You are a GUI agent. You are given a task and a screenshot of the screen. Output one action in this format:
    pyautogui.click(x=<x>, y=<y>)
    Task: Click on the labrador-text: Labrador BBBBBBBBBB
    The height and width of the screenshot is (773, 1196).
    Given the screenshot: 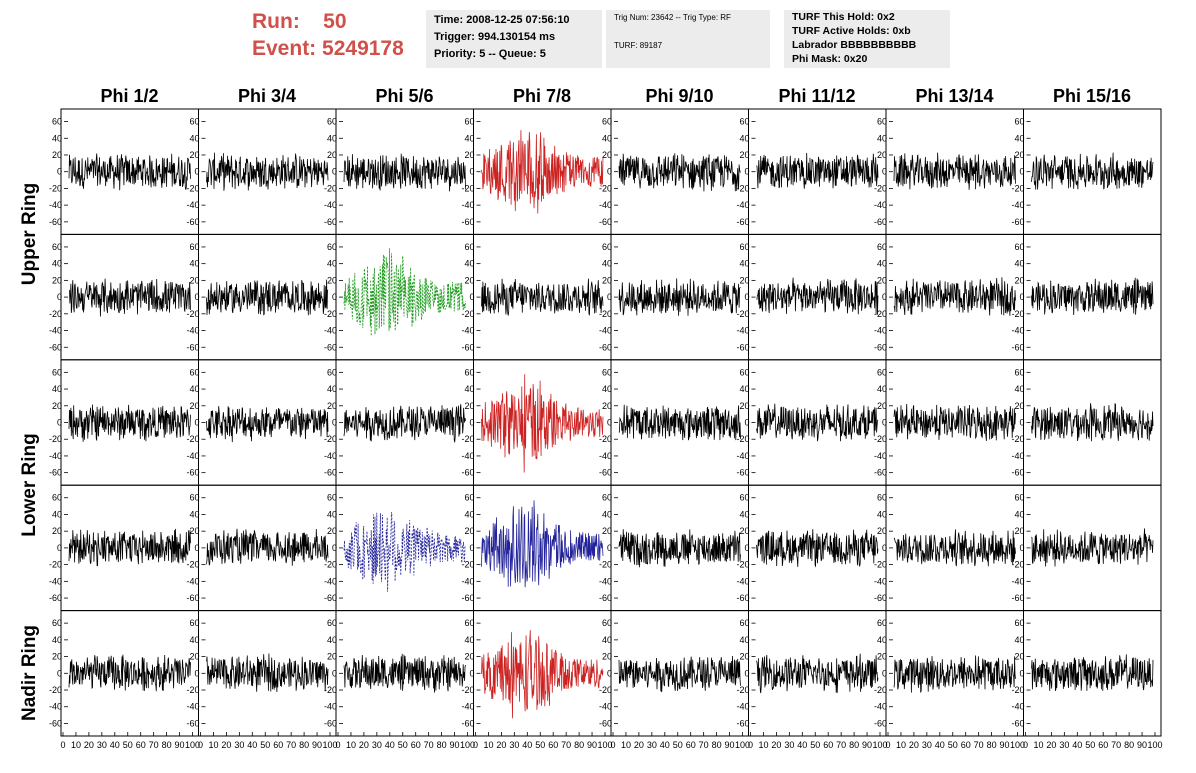 What is the action you would take?
    pyautogui.click(x=854, y=45)
    